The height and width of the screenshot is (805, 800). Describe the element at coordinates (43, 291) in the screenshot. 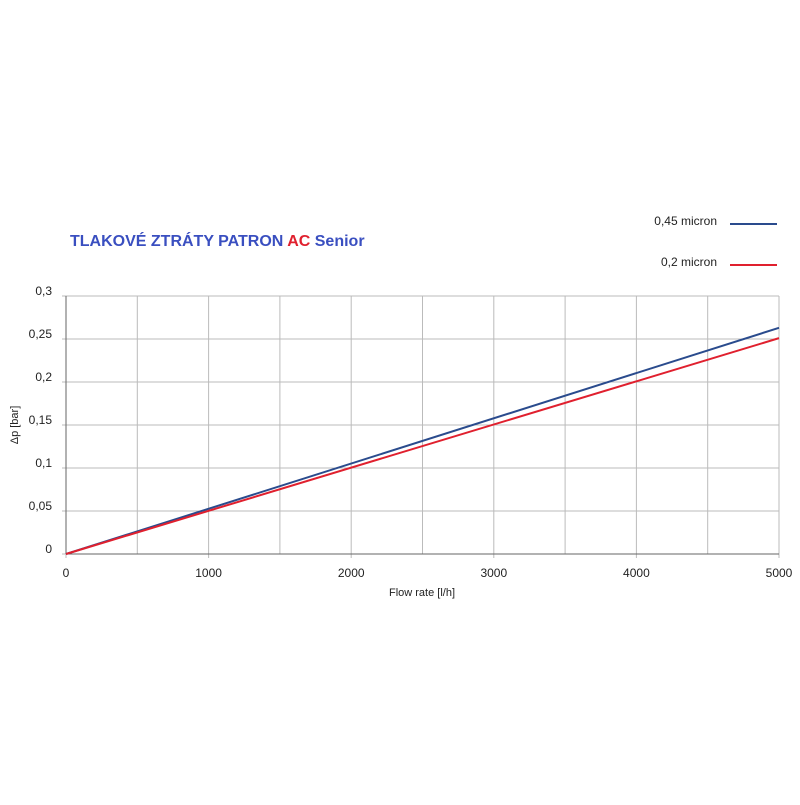

I see `y-tick-label: 0,3` at that location.